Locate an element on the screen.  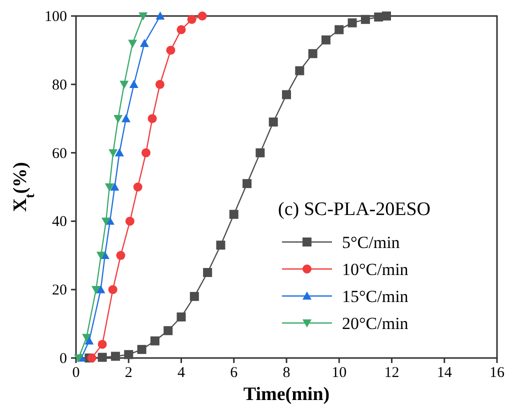
y-tick-label: 20 is located at coordinates (59, 290).